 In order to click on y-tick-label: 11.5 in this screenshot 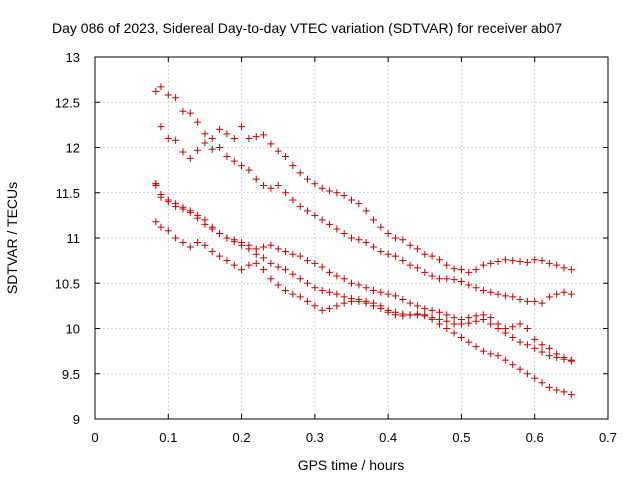, I will do `click(68, 193)`.